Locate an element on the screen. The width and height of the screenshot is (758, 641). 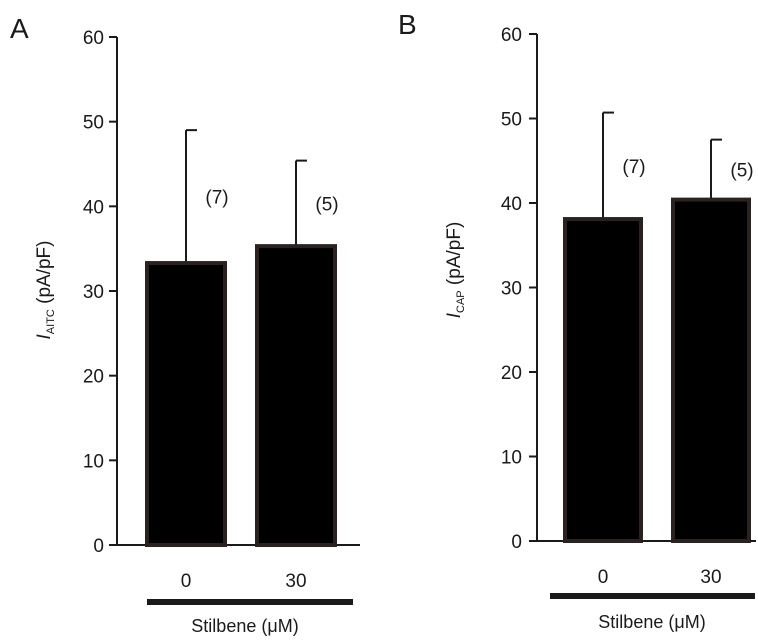
panel-a-treatment-bar is located at coordinates (250, 602).